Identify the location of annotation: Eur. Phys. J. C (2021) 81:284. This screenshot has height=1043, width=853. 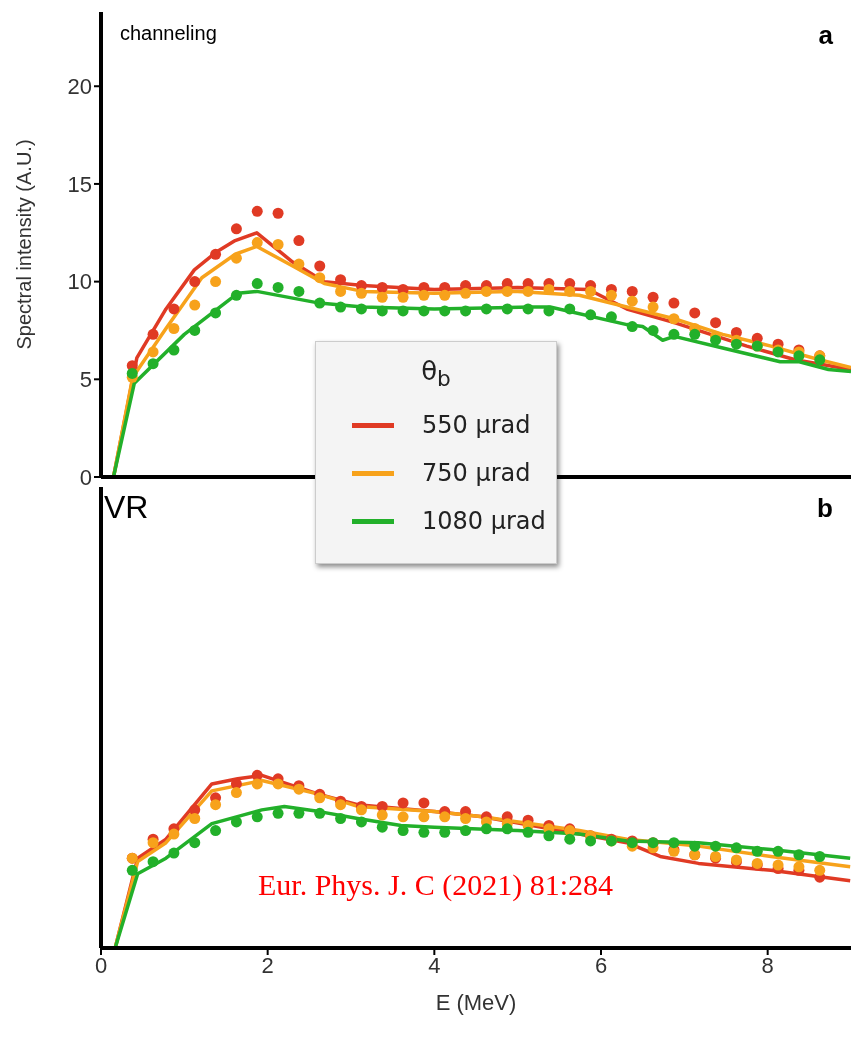
(436, 885).